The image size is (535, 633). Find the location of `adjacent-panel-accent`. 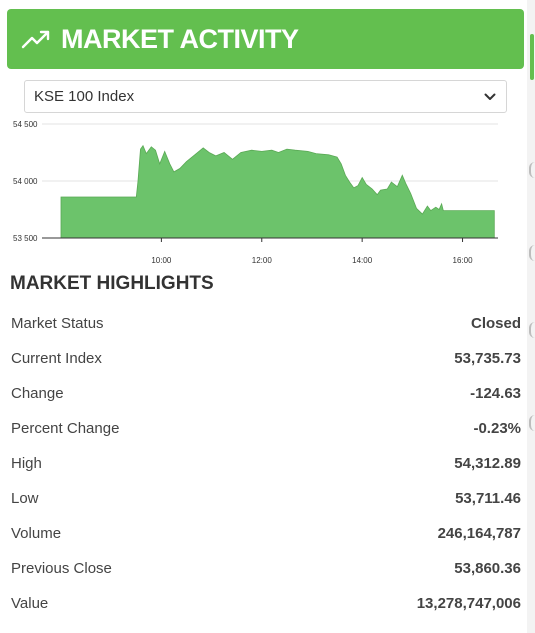

adjacent-panel-accent is located at coordinates (532, 57).